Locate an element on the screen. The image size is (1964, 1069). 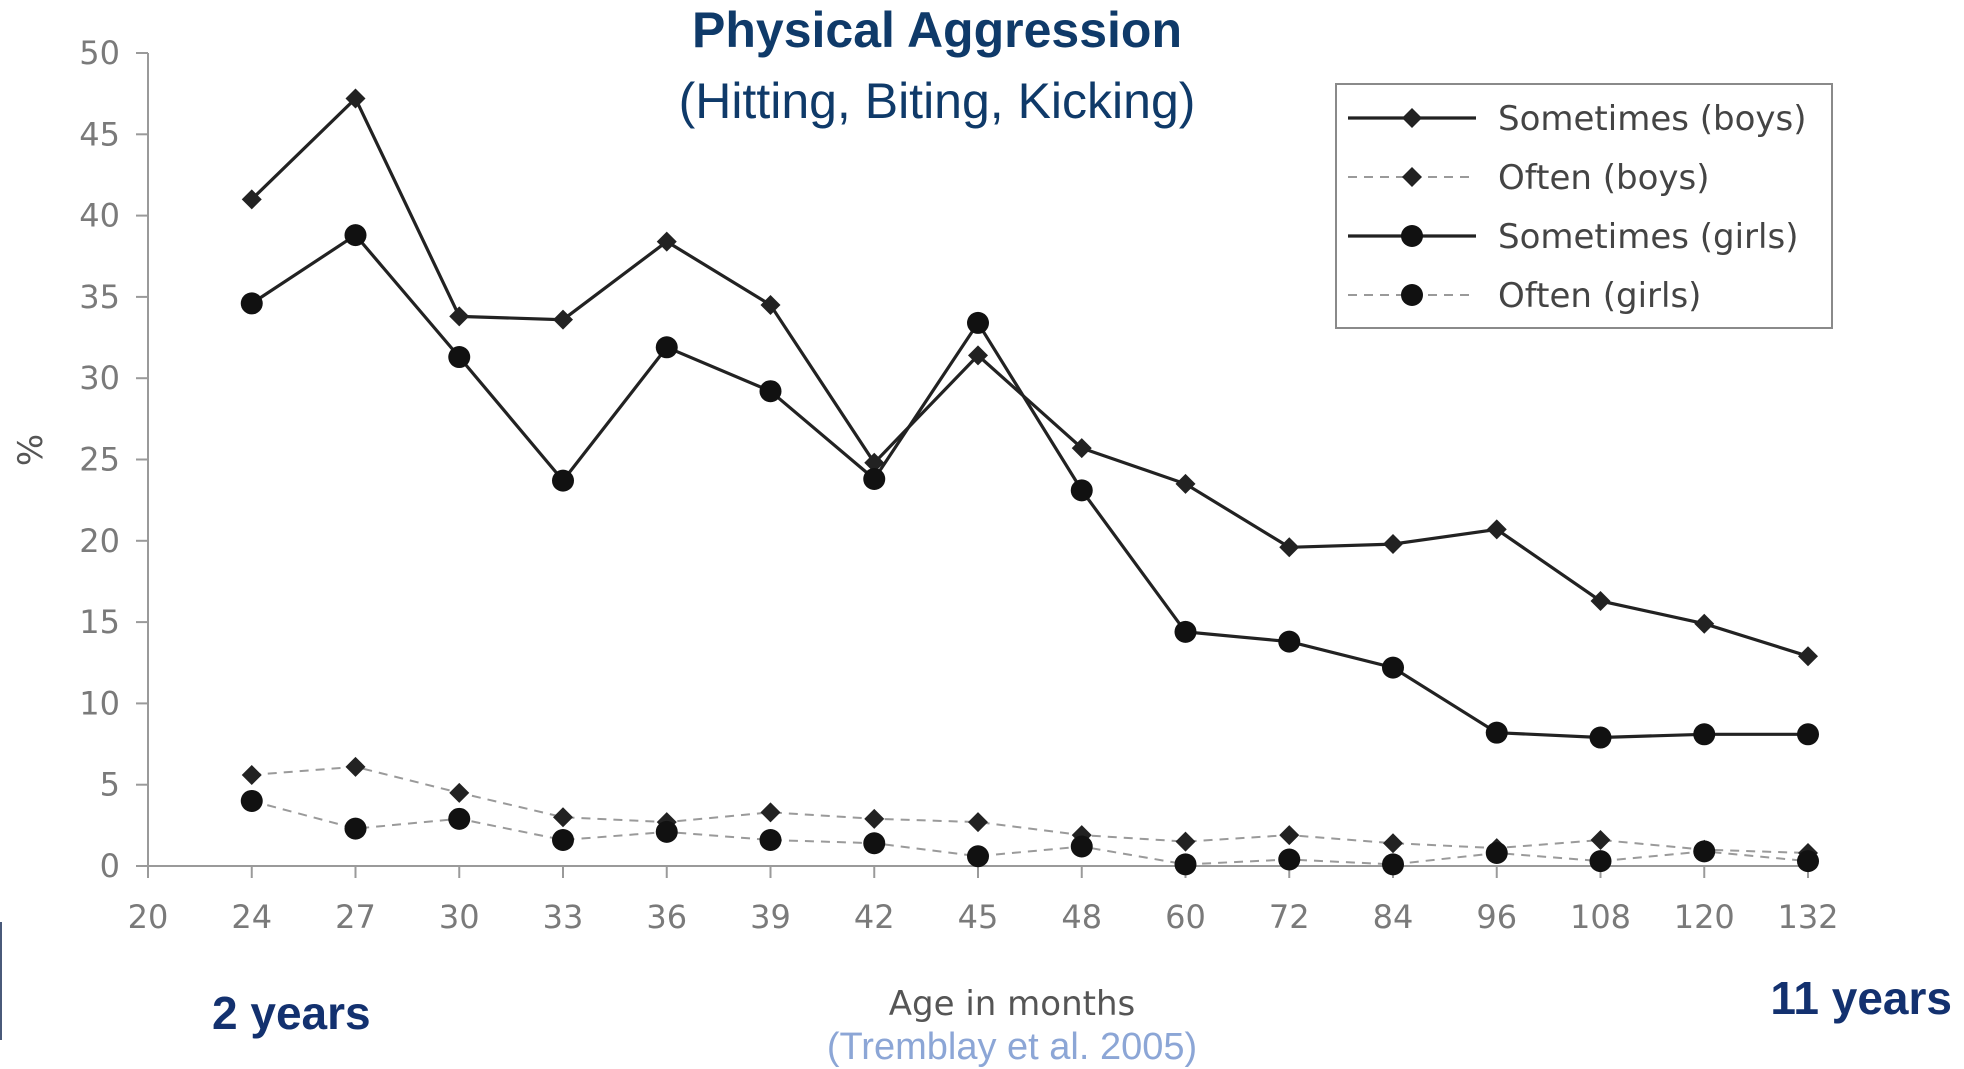
x-tick-label: 30 is located at coordinates (459, 917).